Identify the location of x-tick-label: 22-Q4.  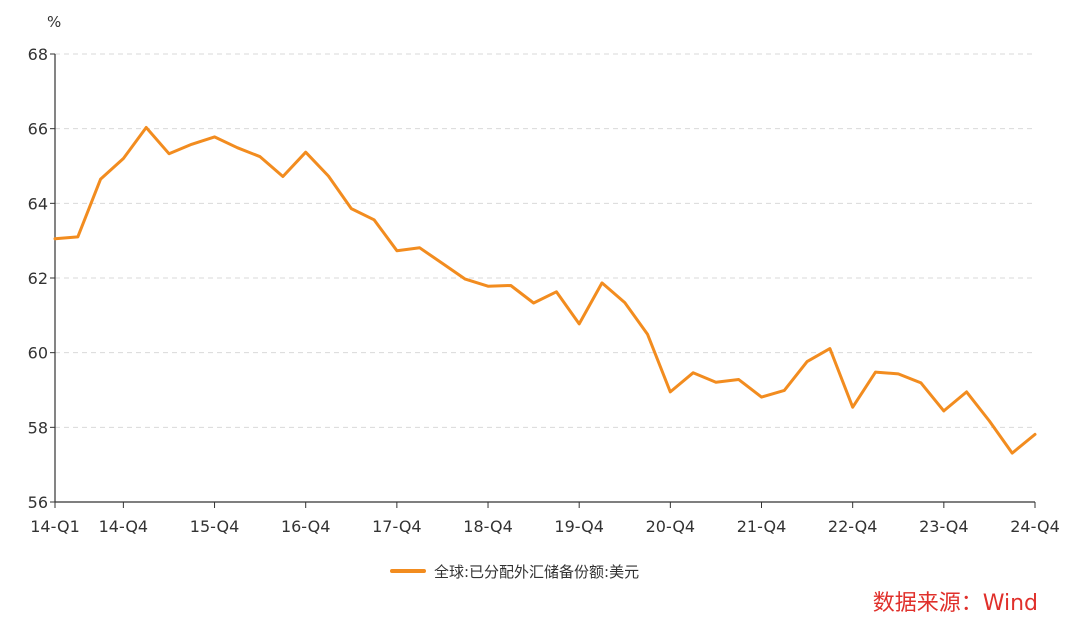
(853, 526).